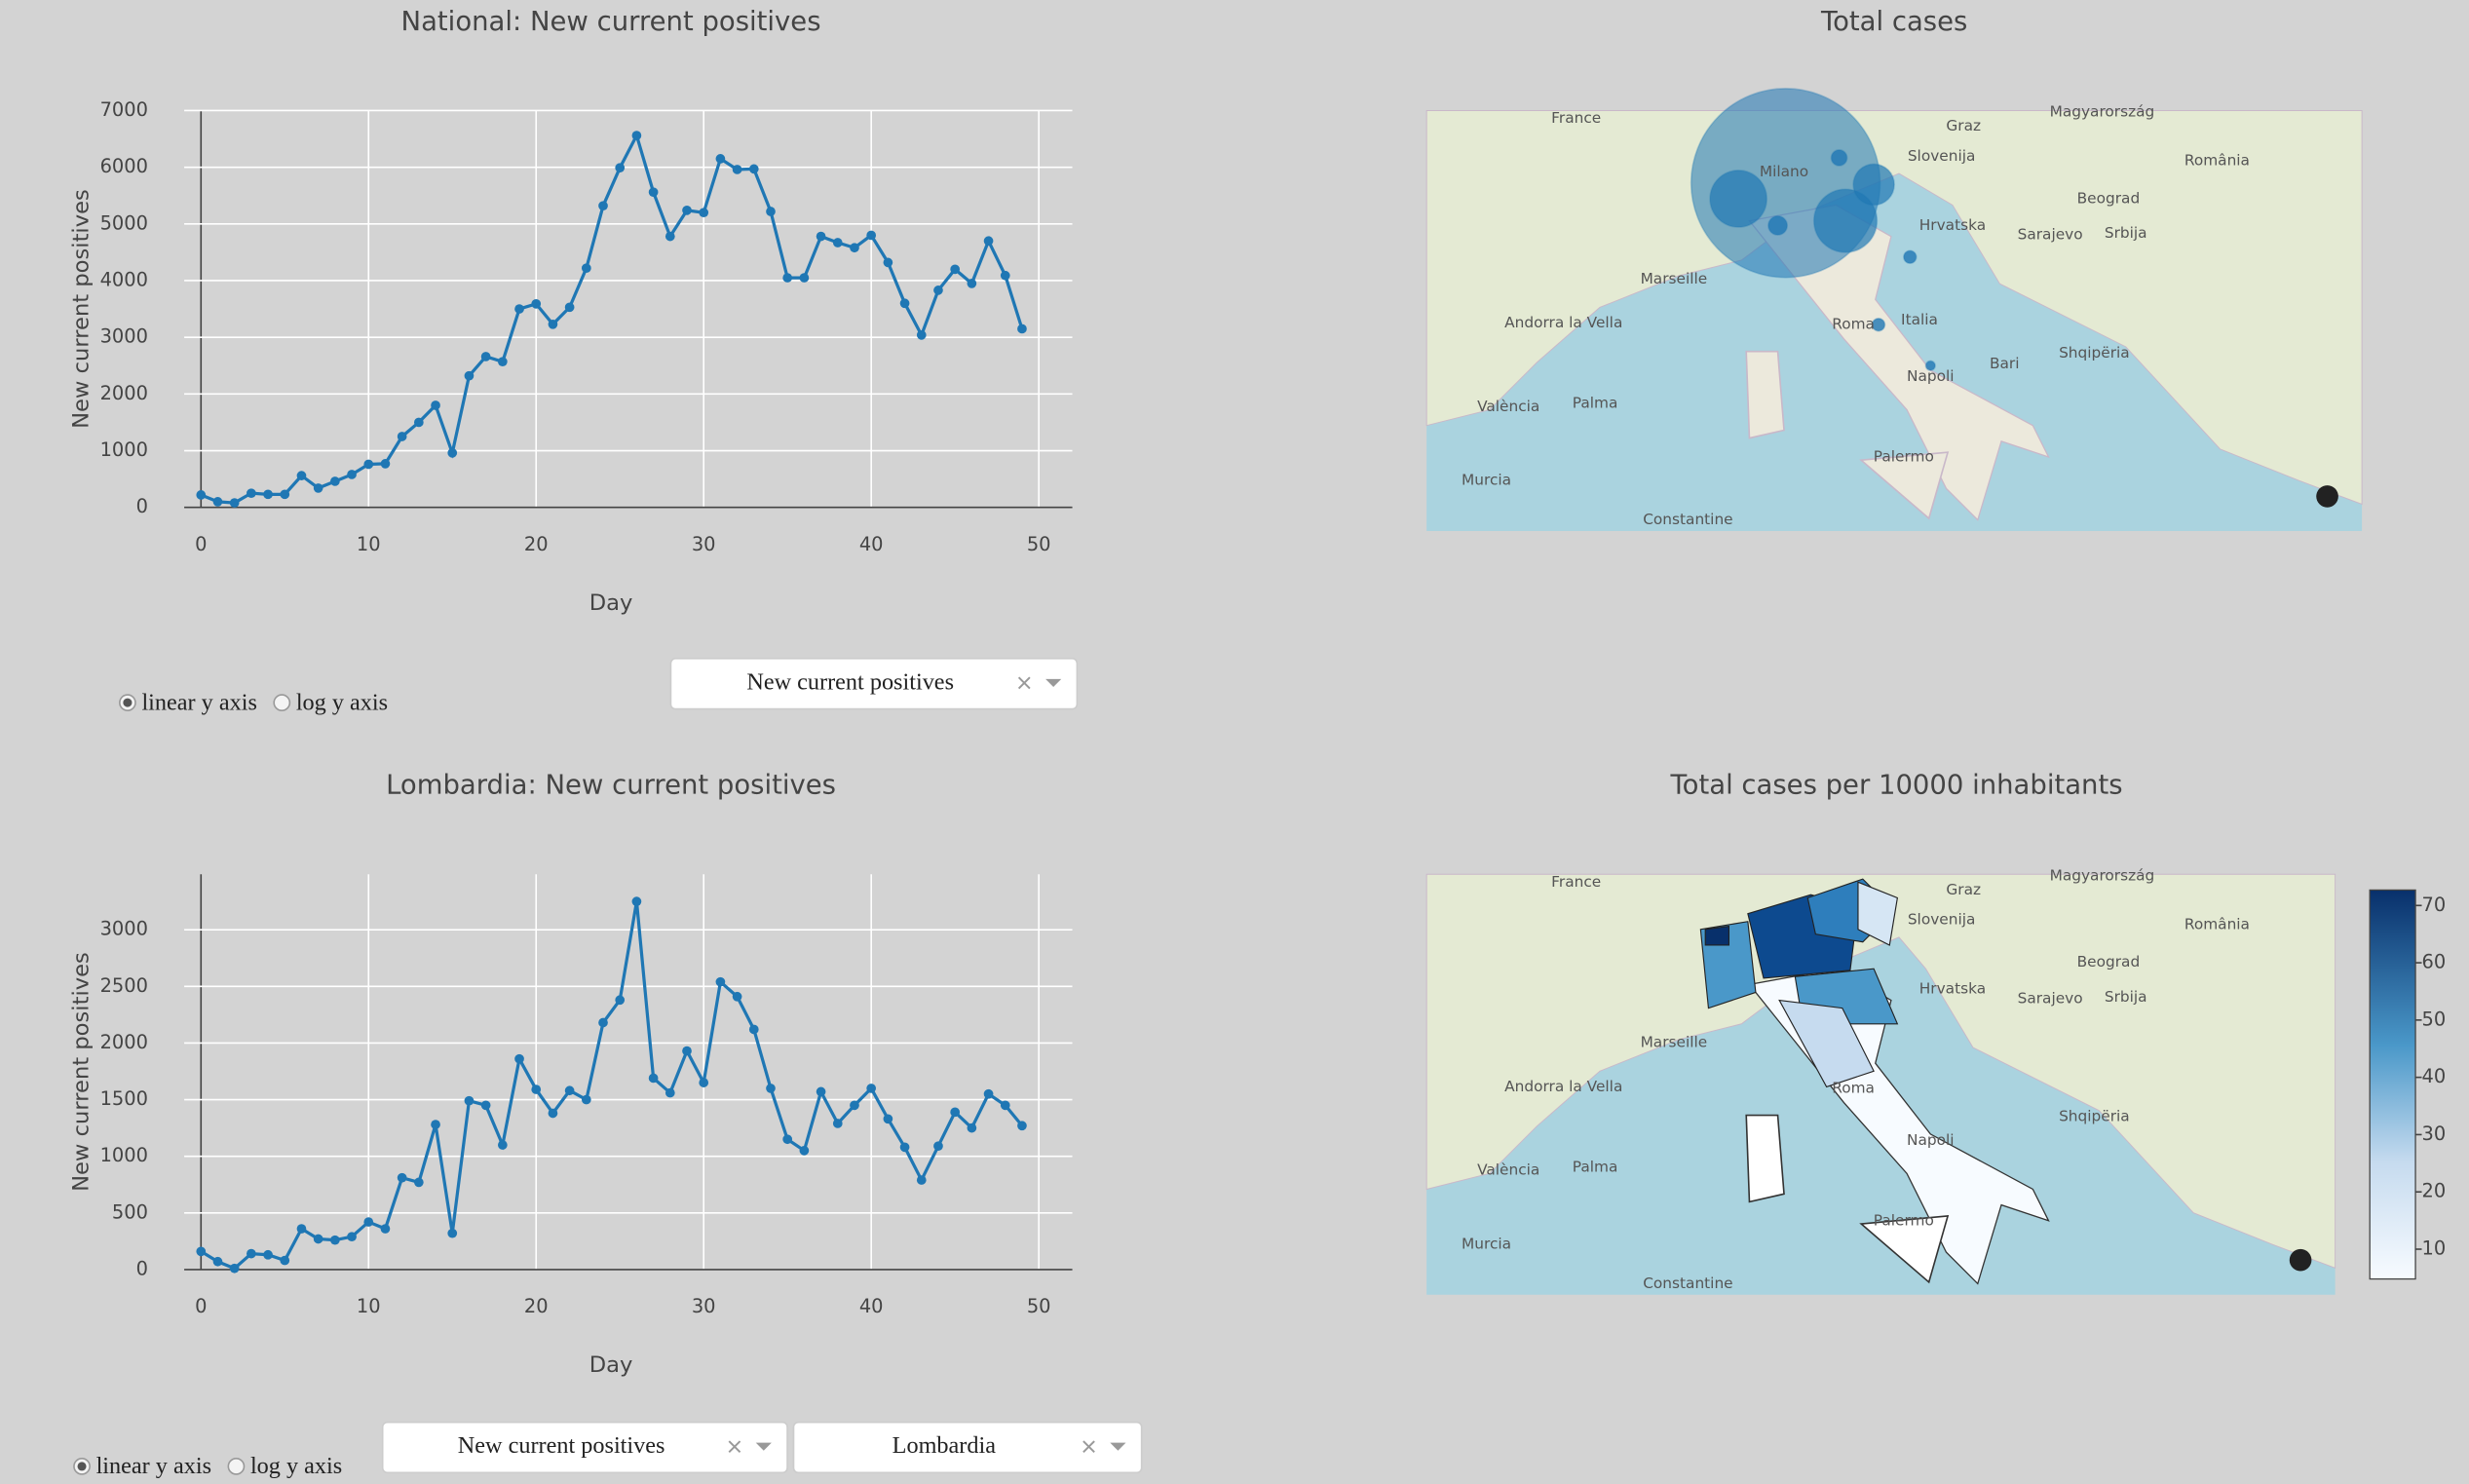  I want to click on map-sicily, so click(1904, 1249).